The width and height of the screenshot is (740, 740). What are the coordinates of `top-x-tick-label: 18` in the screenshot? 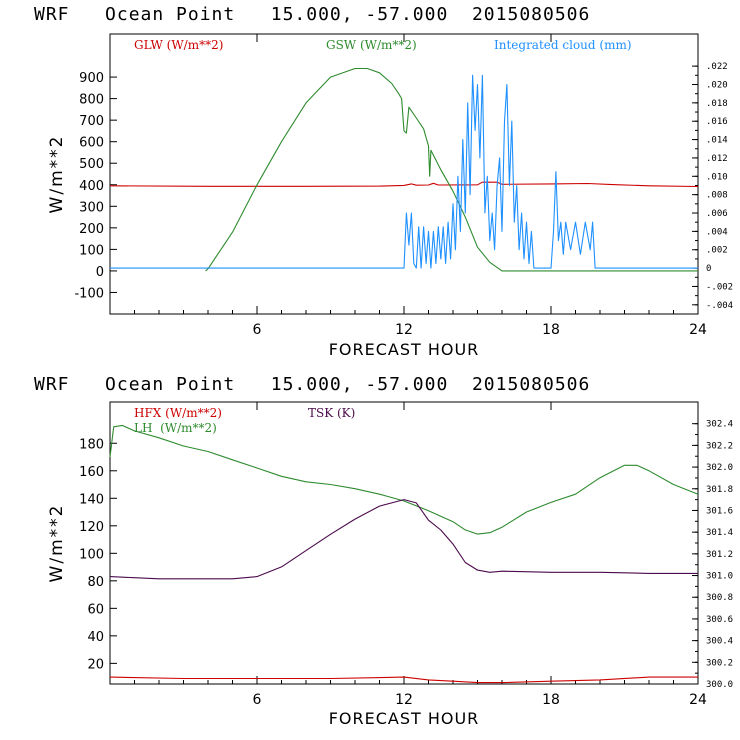 It's located at (551, 330).